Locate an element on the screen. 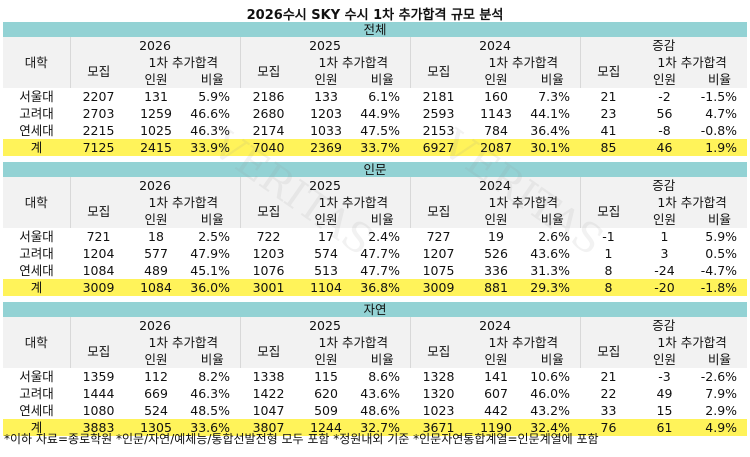 The width and height of the screenshot is (750, 457). cell: 620 is located at coordinates (326, 393).